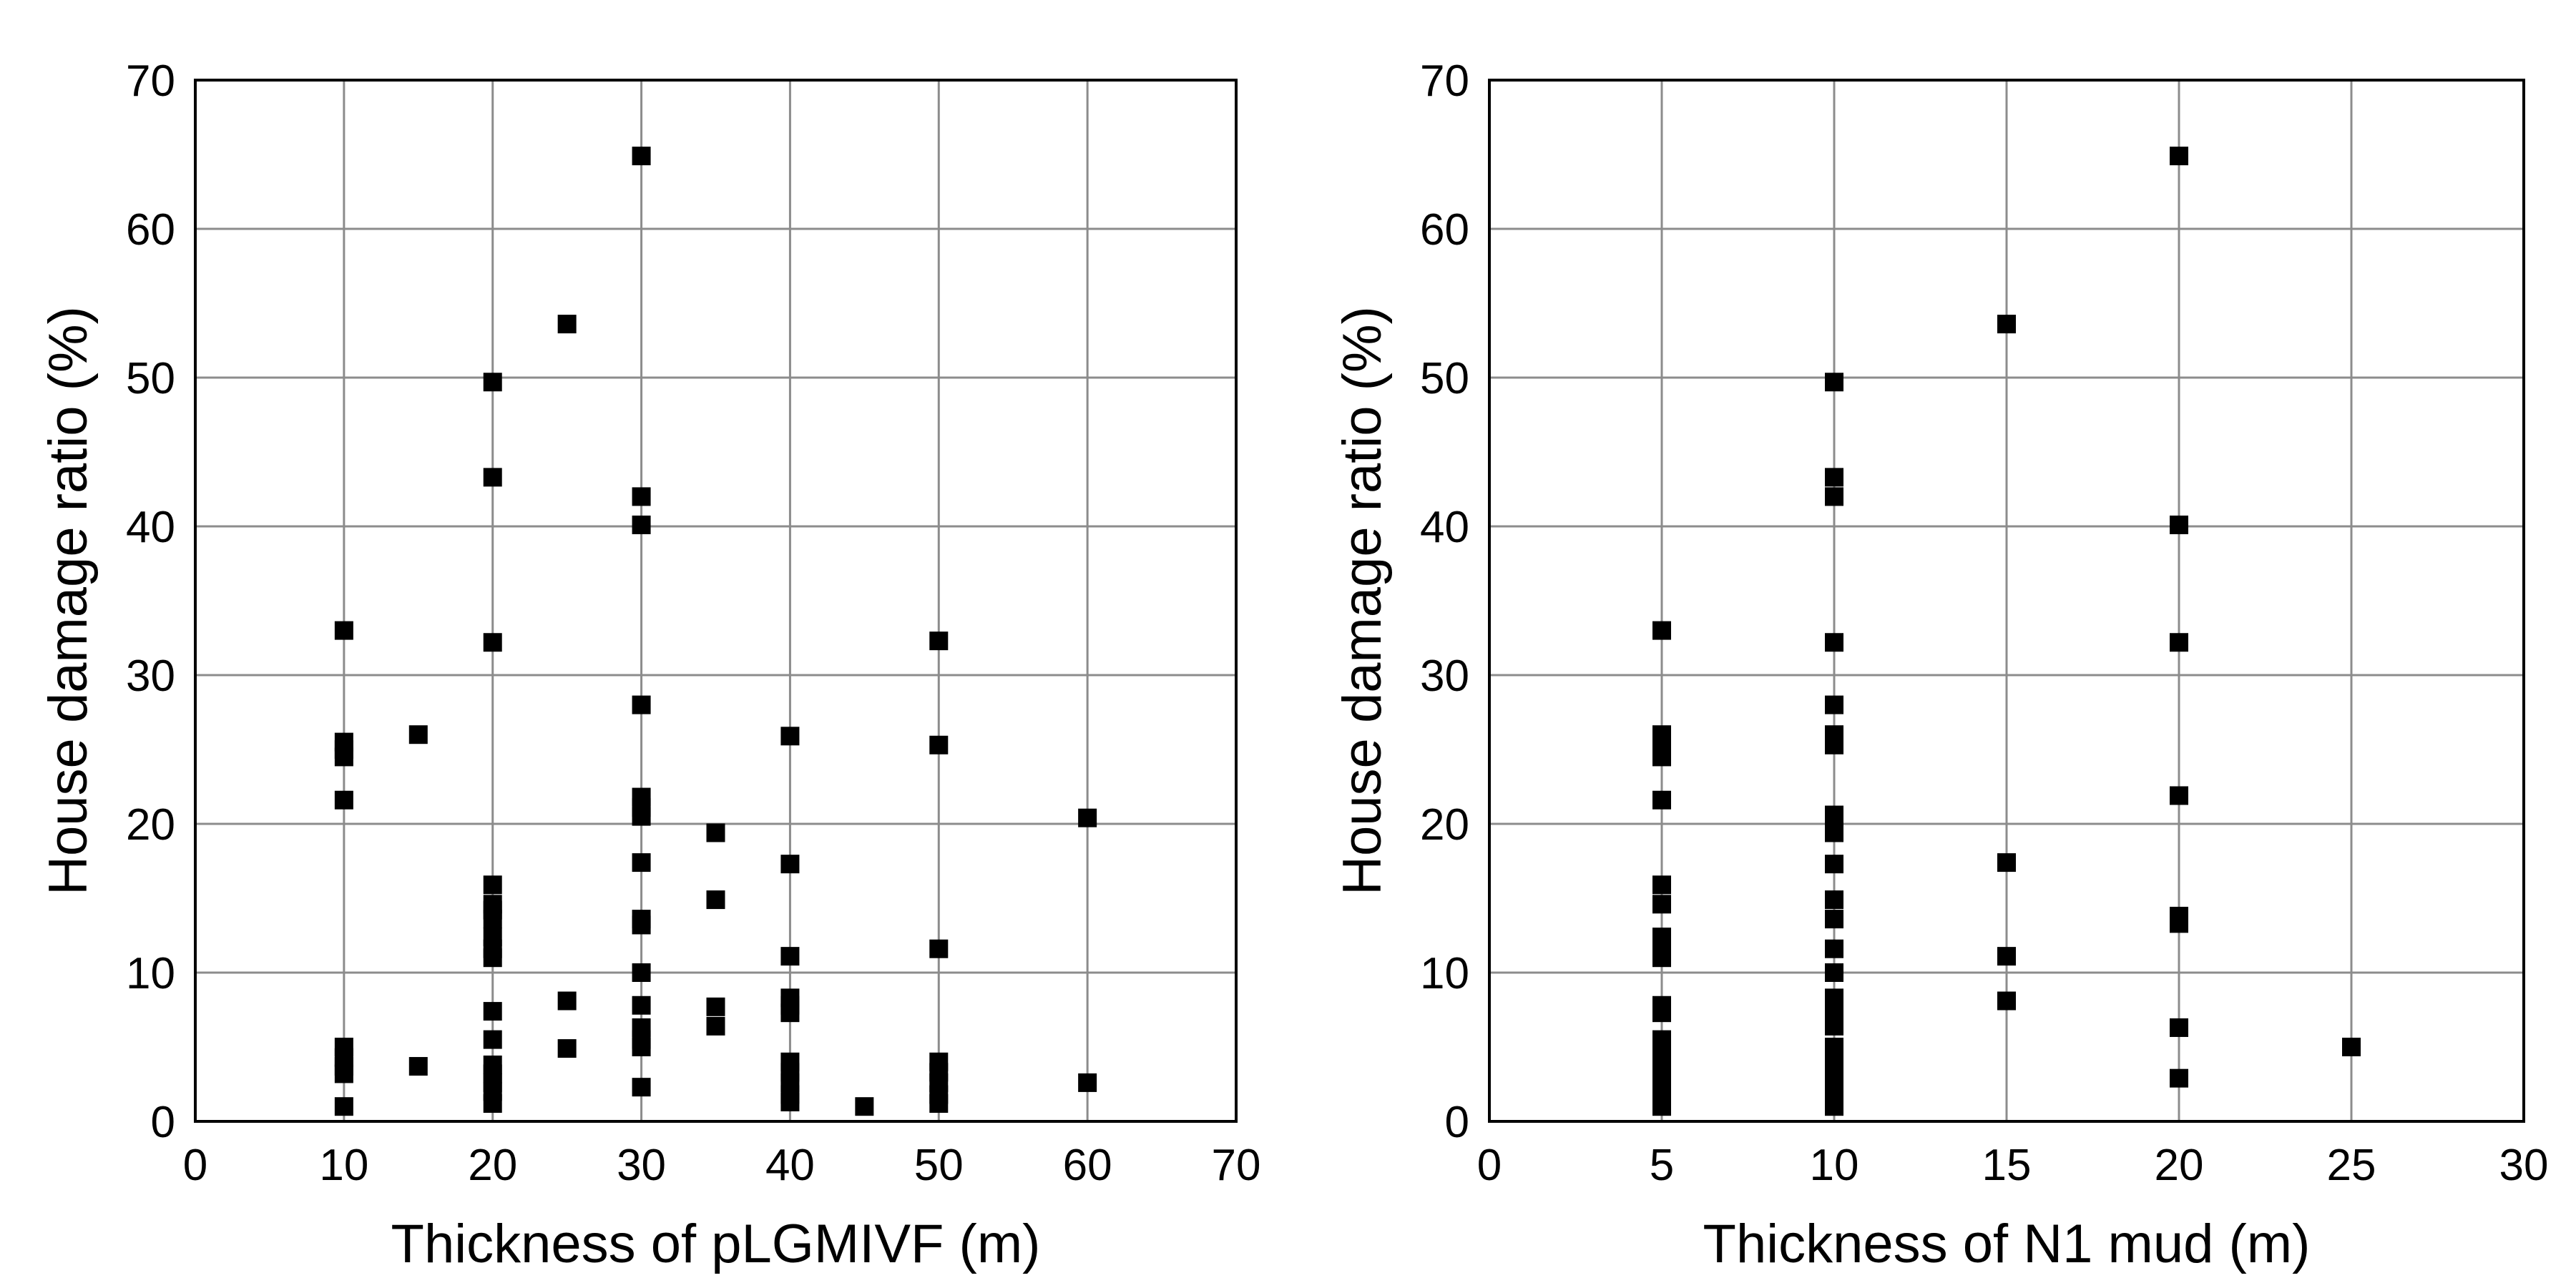 The width and height of the screenshot is (2576, 1288). Describe the element at coordinates (1236, 1165) in the screenshot. I see `x-tick-label: 70` at that location.